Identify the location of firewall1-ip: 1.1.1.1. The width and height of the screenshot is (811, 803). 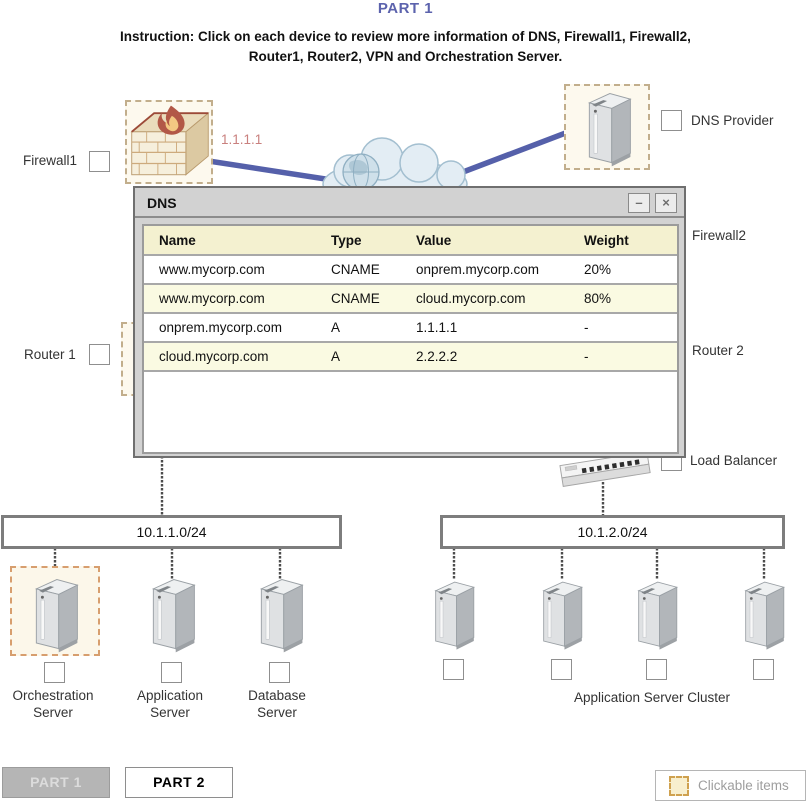
(242, 139).